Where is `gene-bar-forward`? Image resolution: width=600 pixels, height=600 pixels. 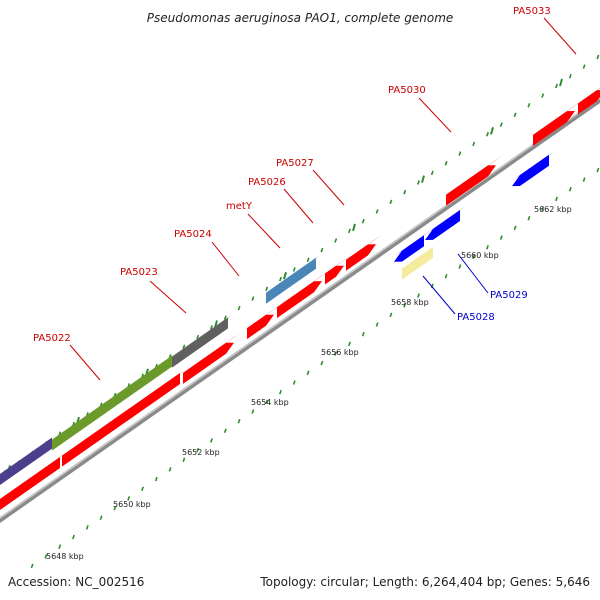
gene-bar-forward is located at coordinates (33, 481).